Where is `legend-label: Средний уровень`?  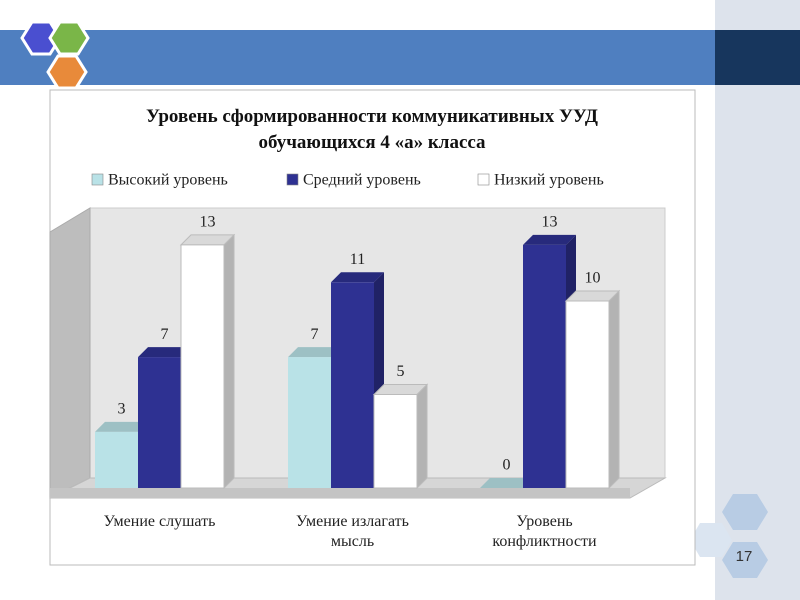
legend-label: Средний уровень is located at coordinates (362, 180).